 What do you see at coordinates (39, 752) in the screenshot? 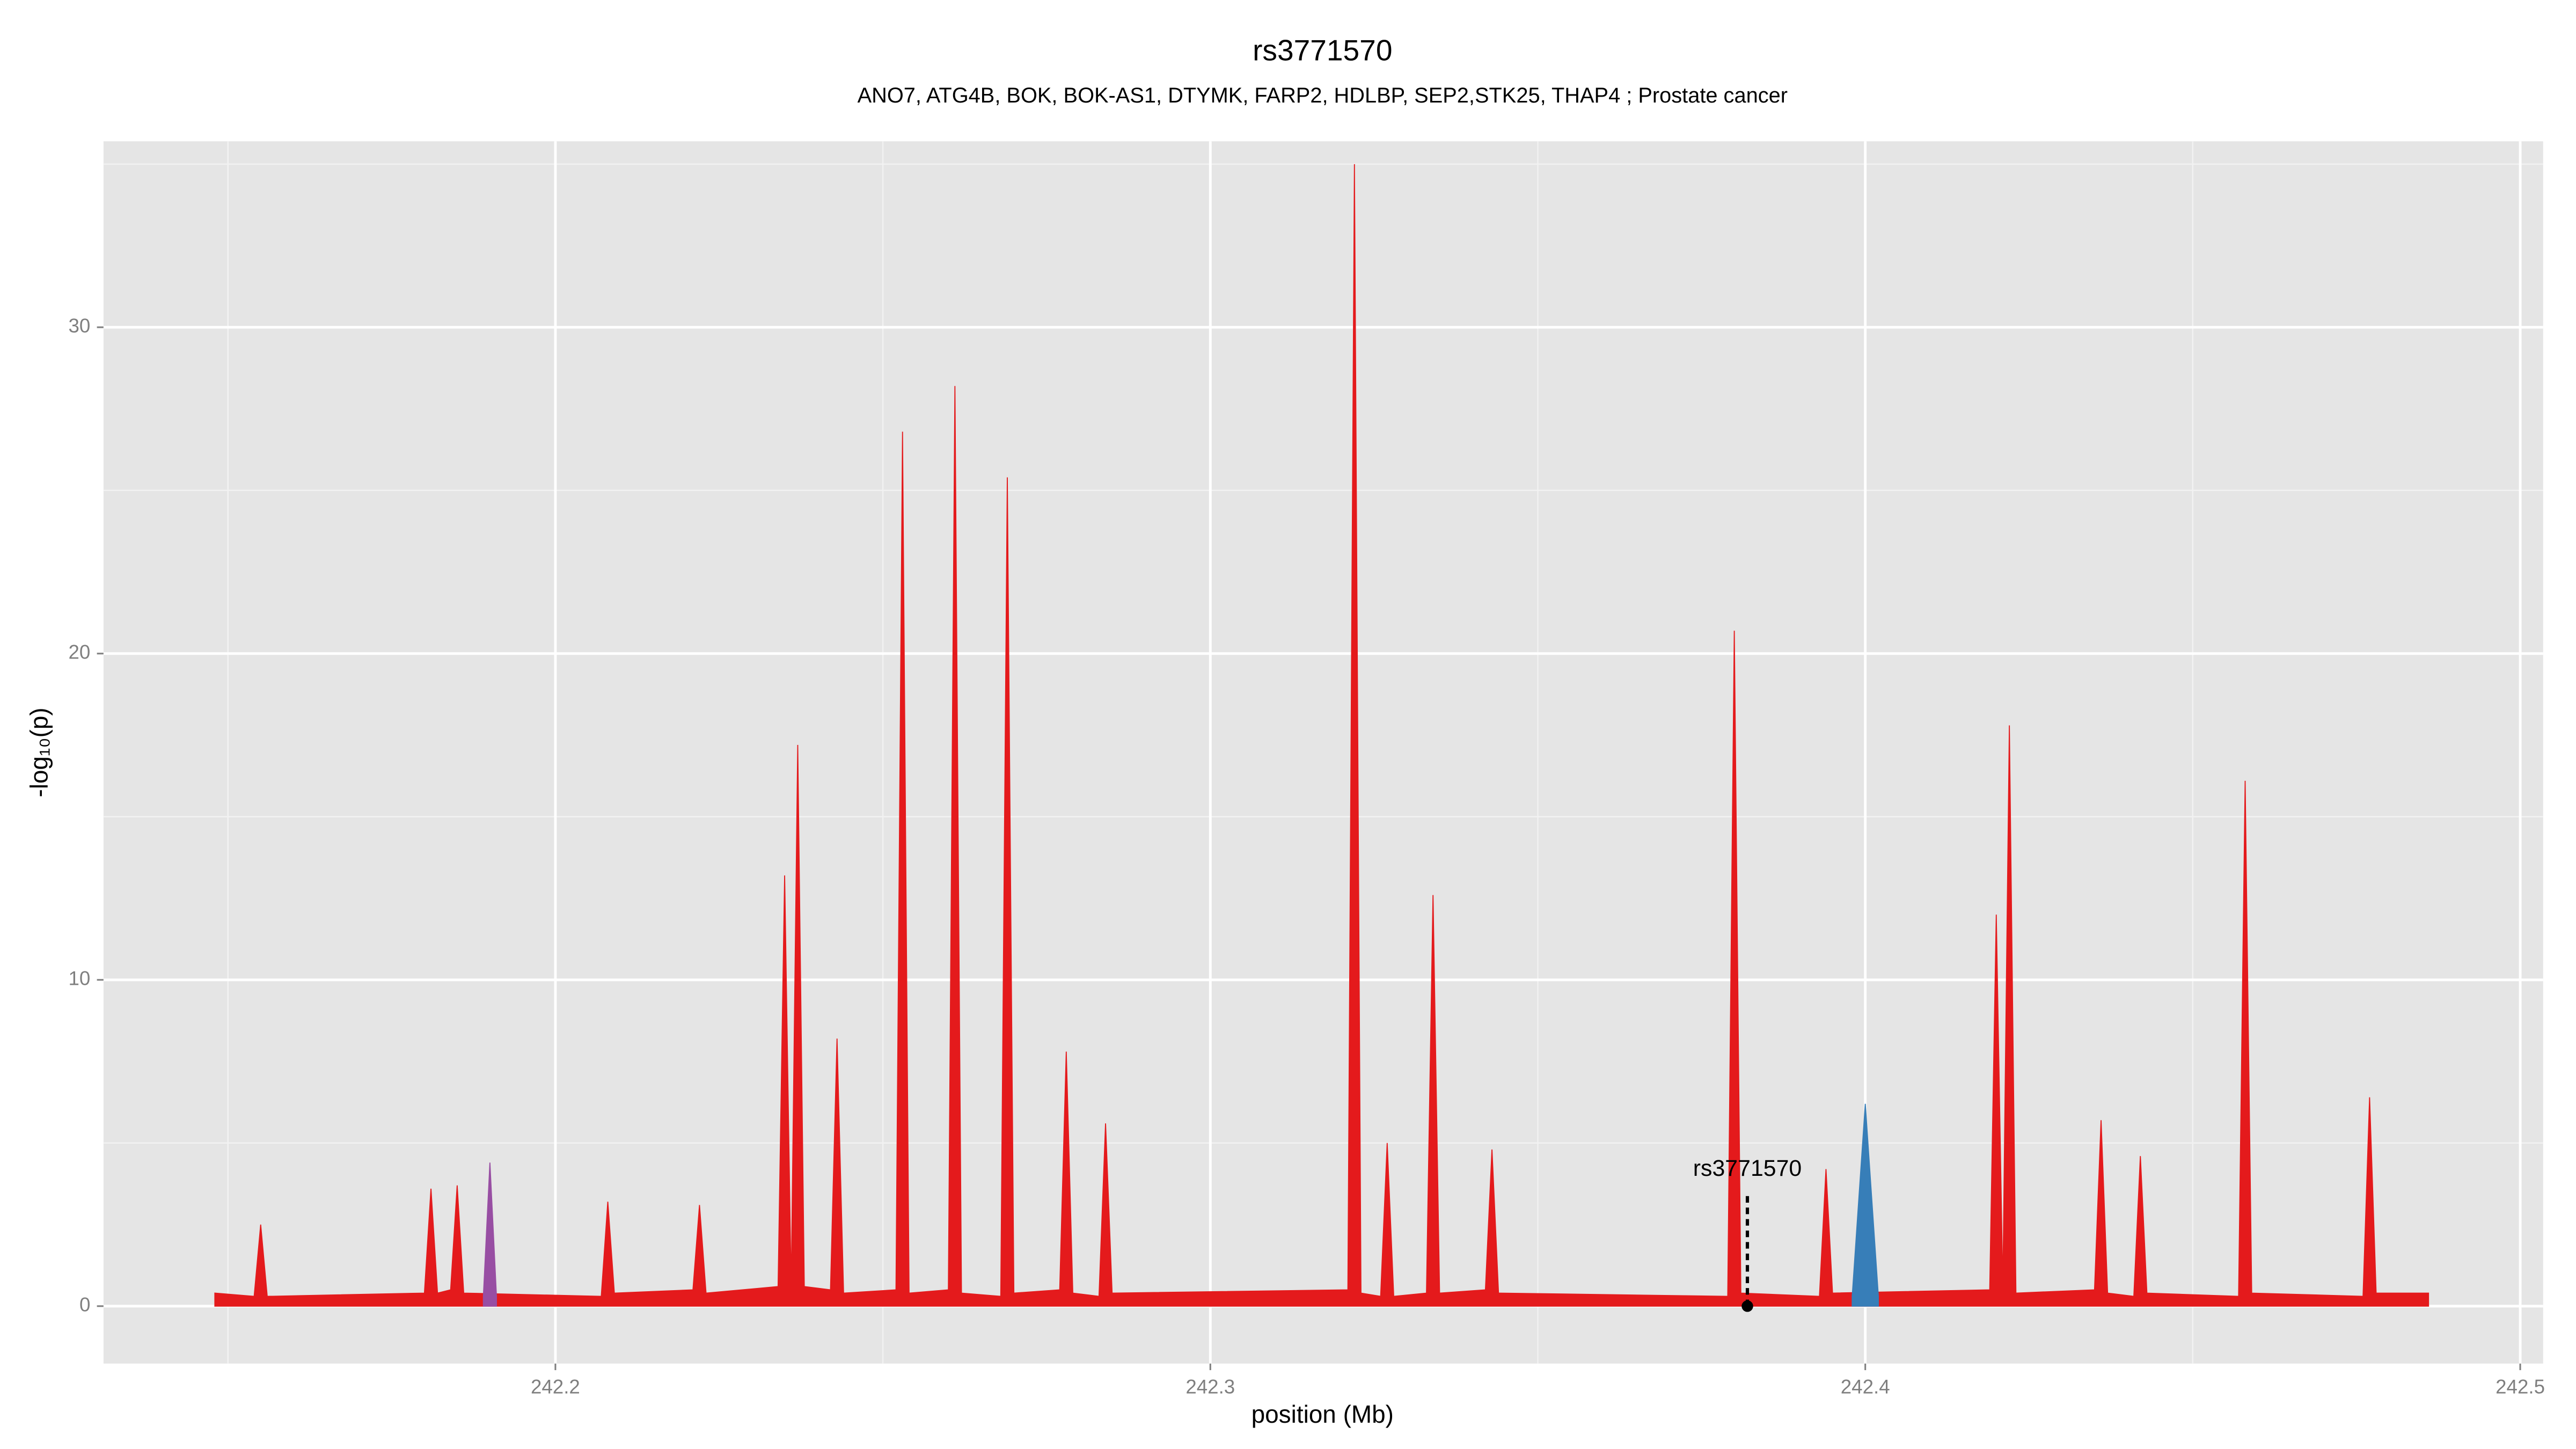
I see `y-axis-label: -log₁₀(p)` at bounding box center [39, 752].